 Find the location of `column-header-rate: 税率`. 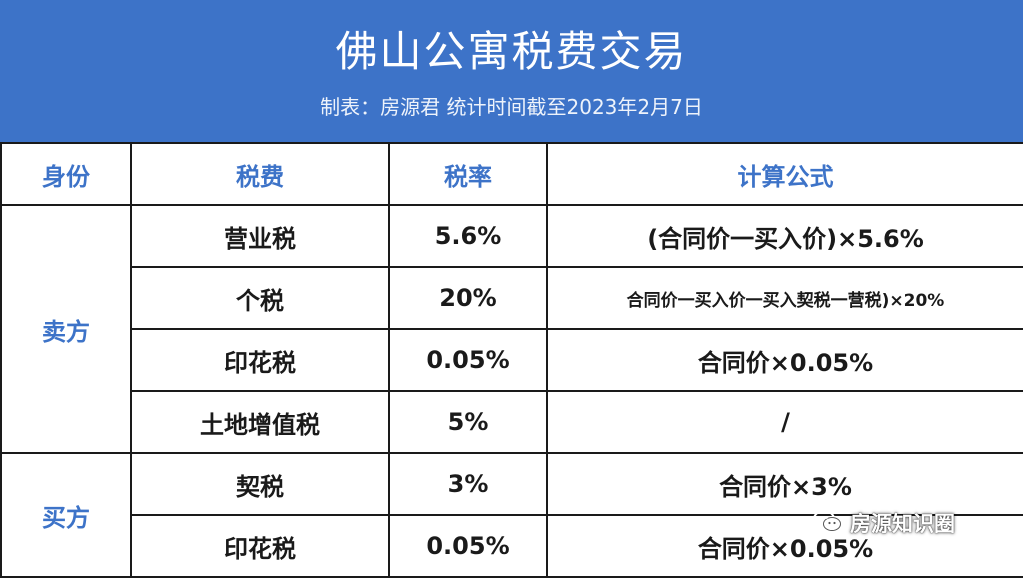

column-header-rate: 税率 is located at coordinates (468, 174).